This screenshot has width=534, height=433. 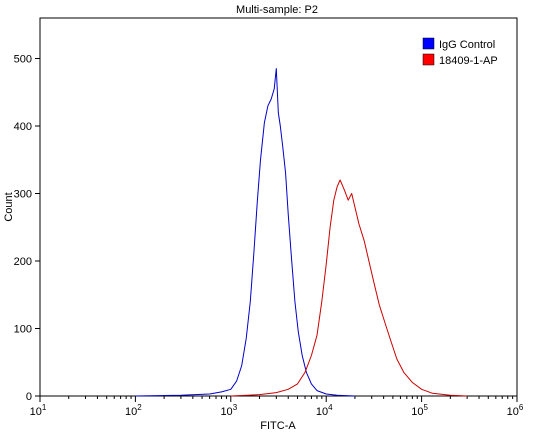 What do you see at coordinates (228, 410) in the screenshot?
I see `x-tick-label-2: 10³` at bounding box center [228, 410].